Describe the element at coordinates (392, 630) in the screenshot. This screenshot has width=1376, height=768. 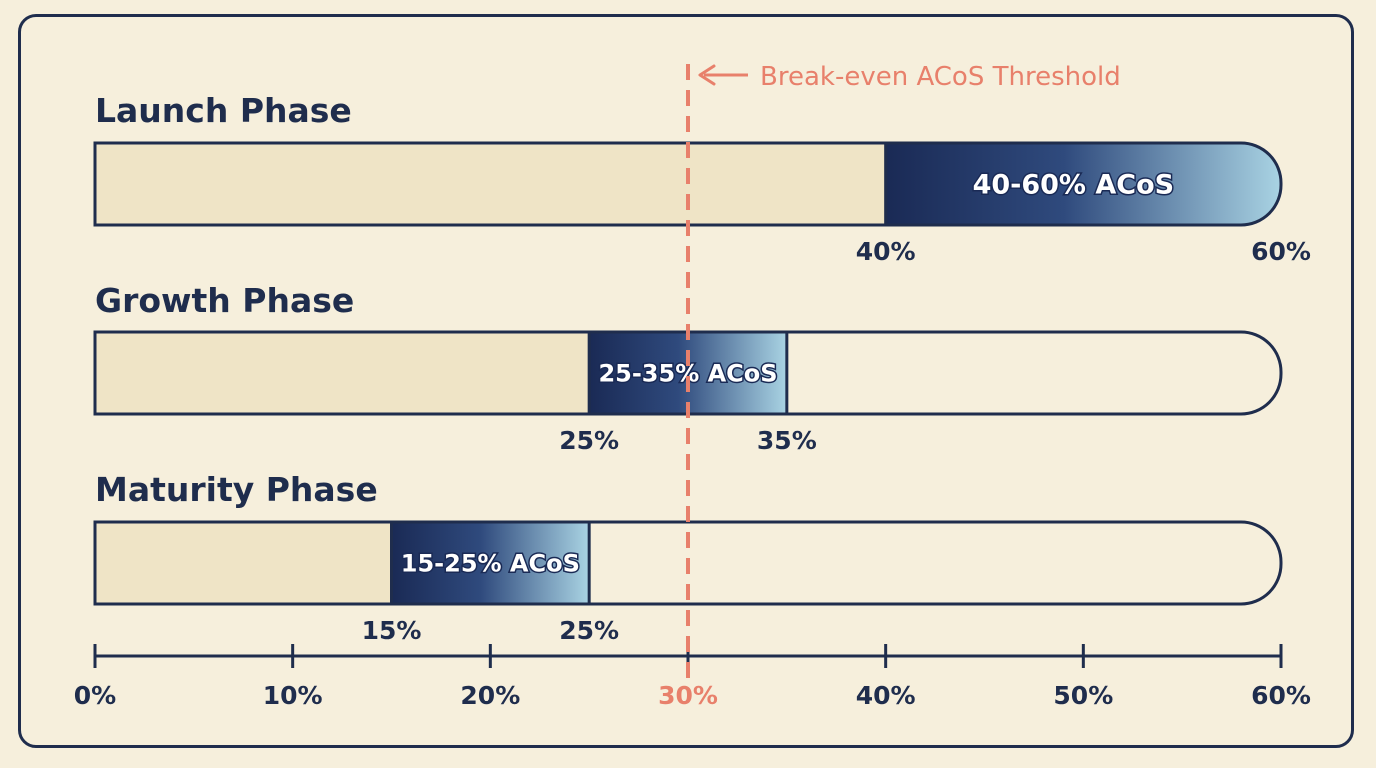
I see `range-min-label: 15%` at that location.